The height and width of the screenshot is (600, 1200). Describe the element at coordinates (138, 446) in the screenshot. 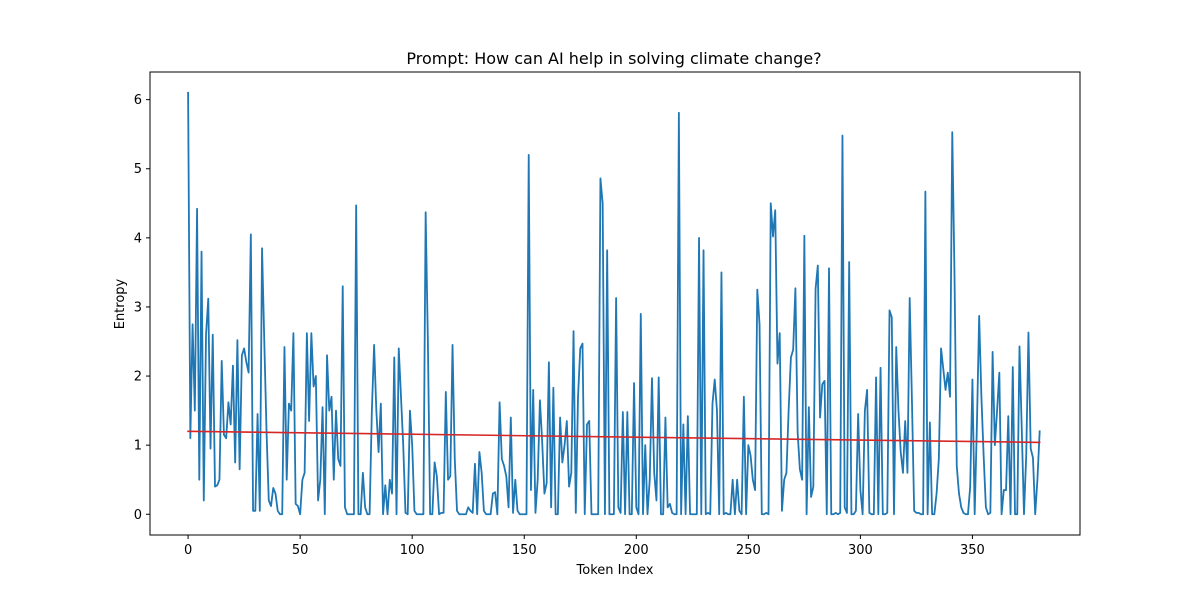

I see `y-tick-label: 1` at that location.